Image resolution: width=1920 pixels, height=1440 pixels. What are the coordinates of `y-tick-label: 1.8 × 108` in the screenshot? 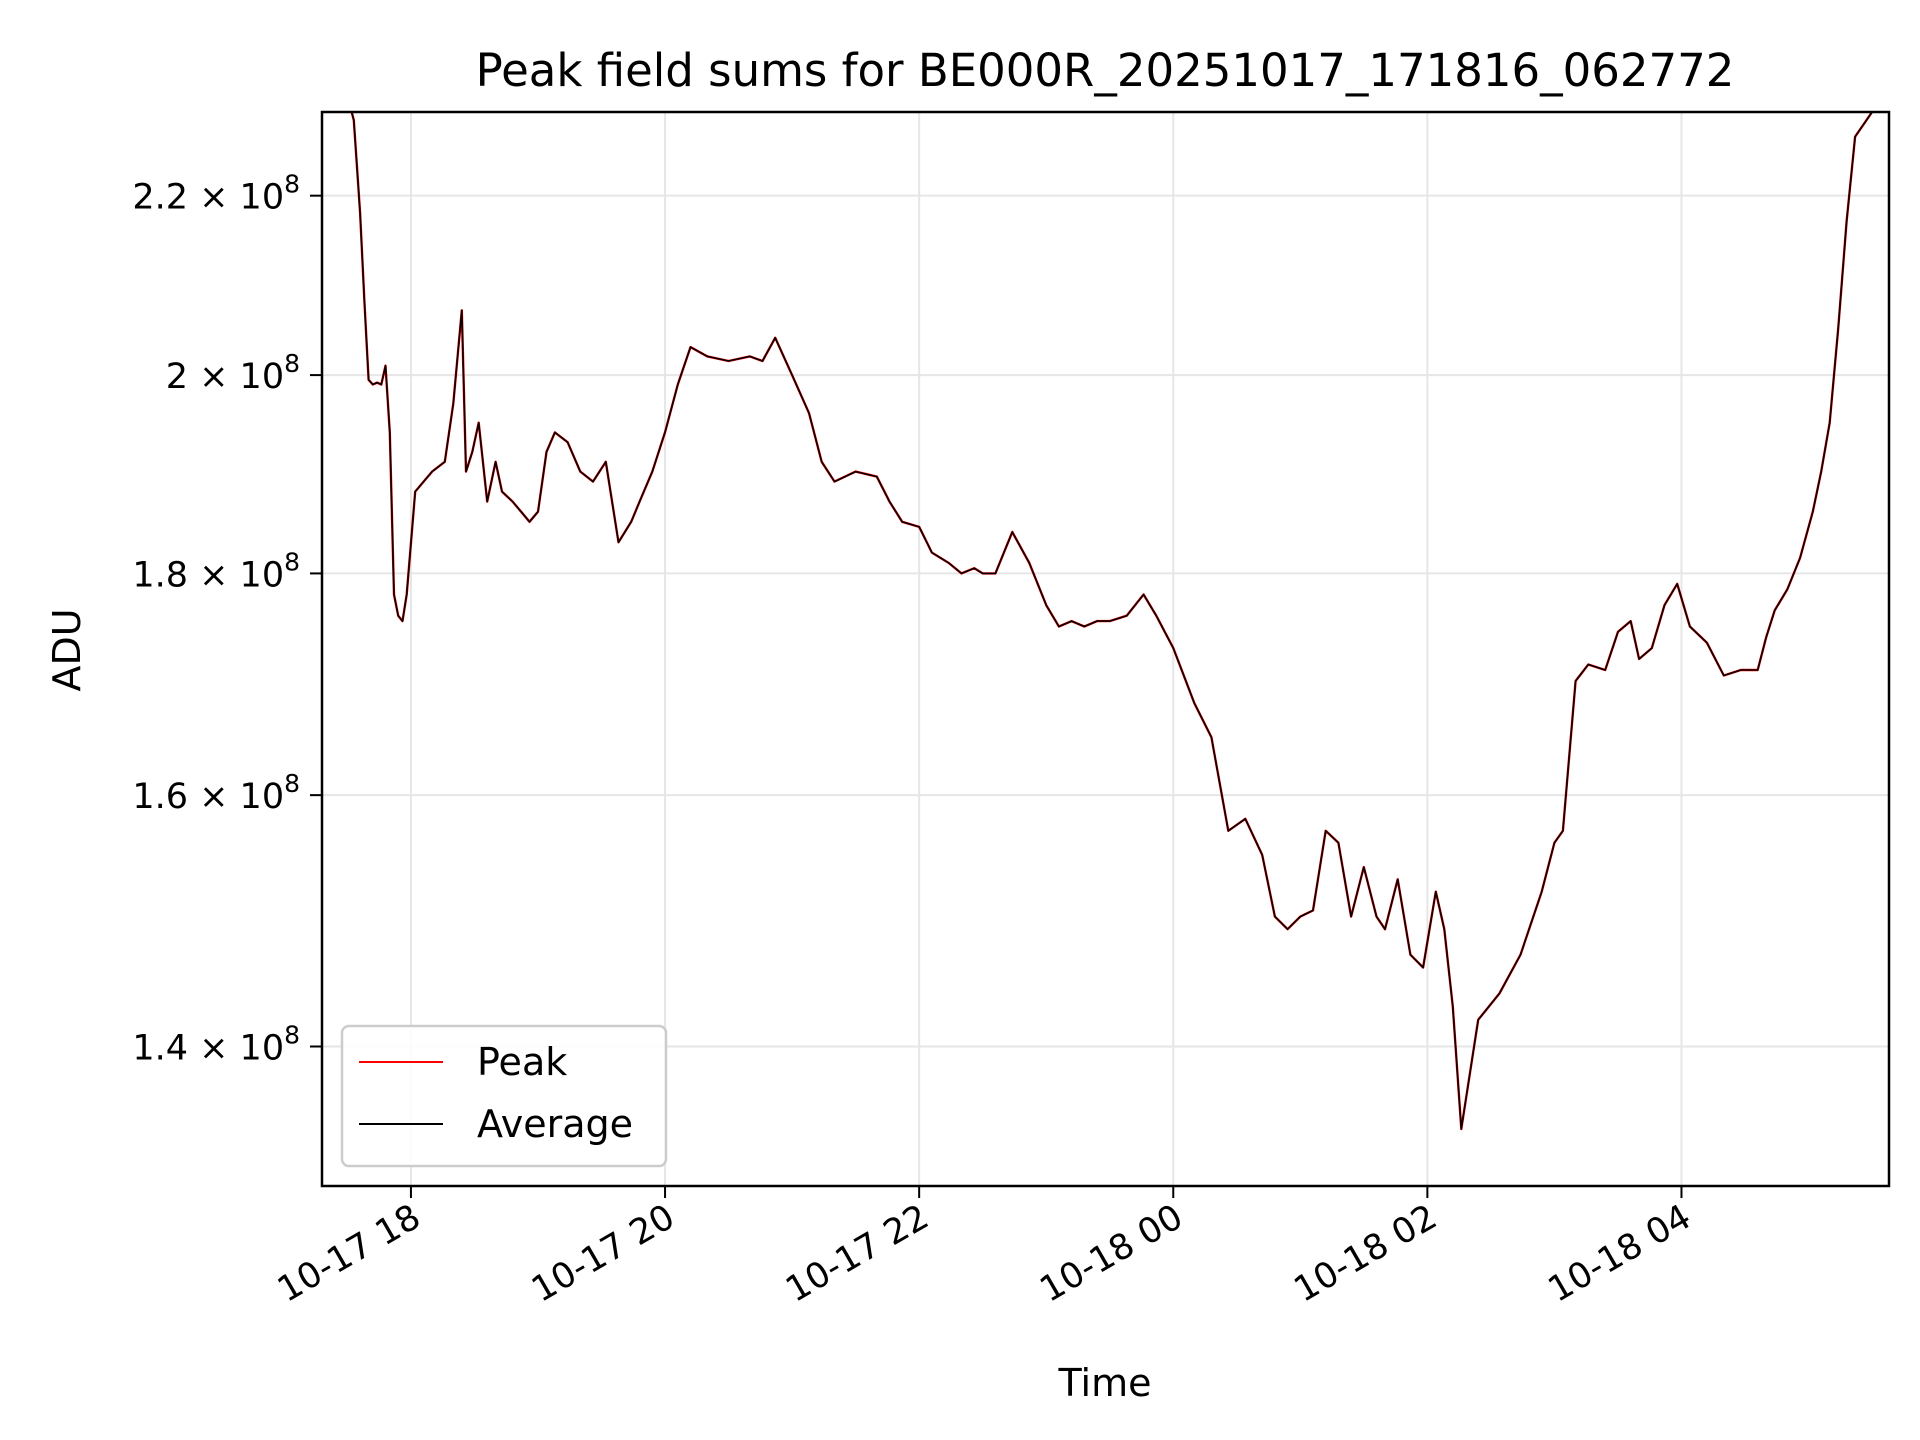 It's located at (216, 571).